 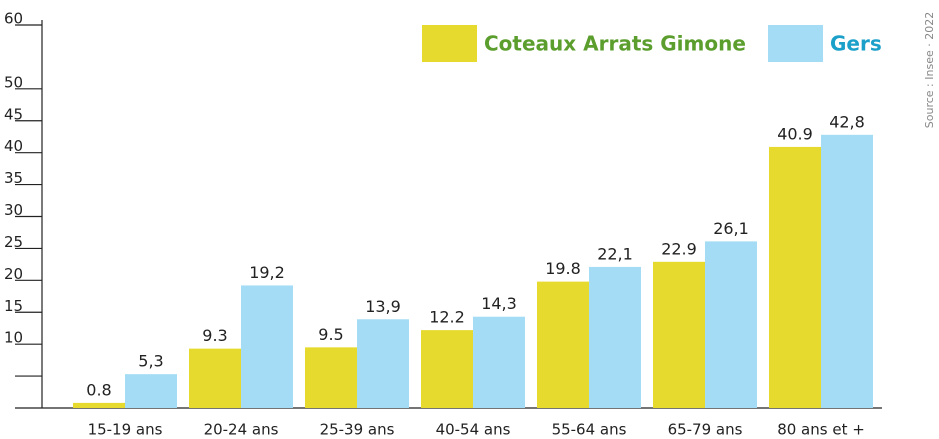 I want to click on x-tick-label: 20-24 ans, so click(x=241, y=430).